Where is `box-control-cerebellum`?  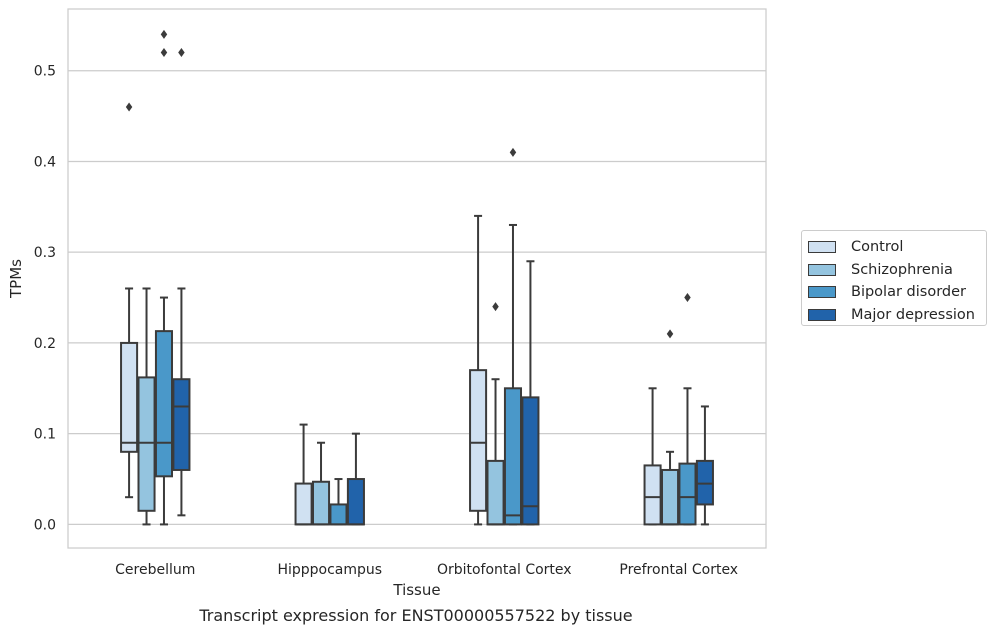 box-control-cerebellum is located at coordinates (129, 300).